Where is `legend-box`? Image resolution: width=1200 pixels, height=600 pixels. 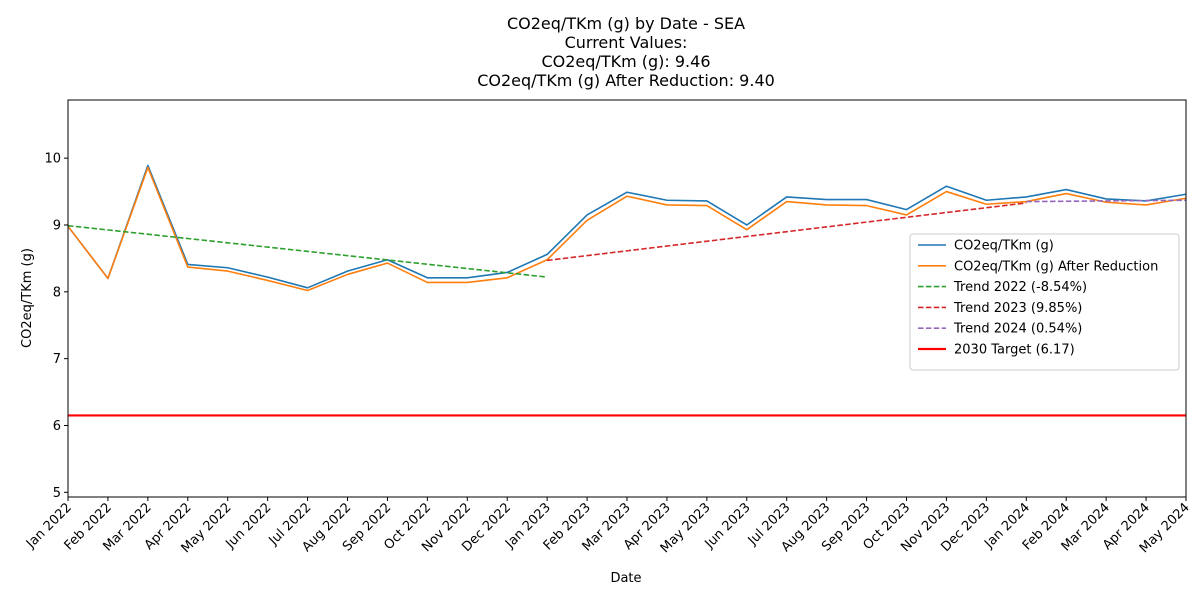
legend-box is located at coordinates (1044, 302).